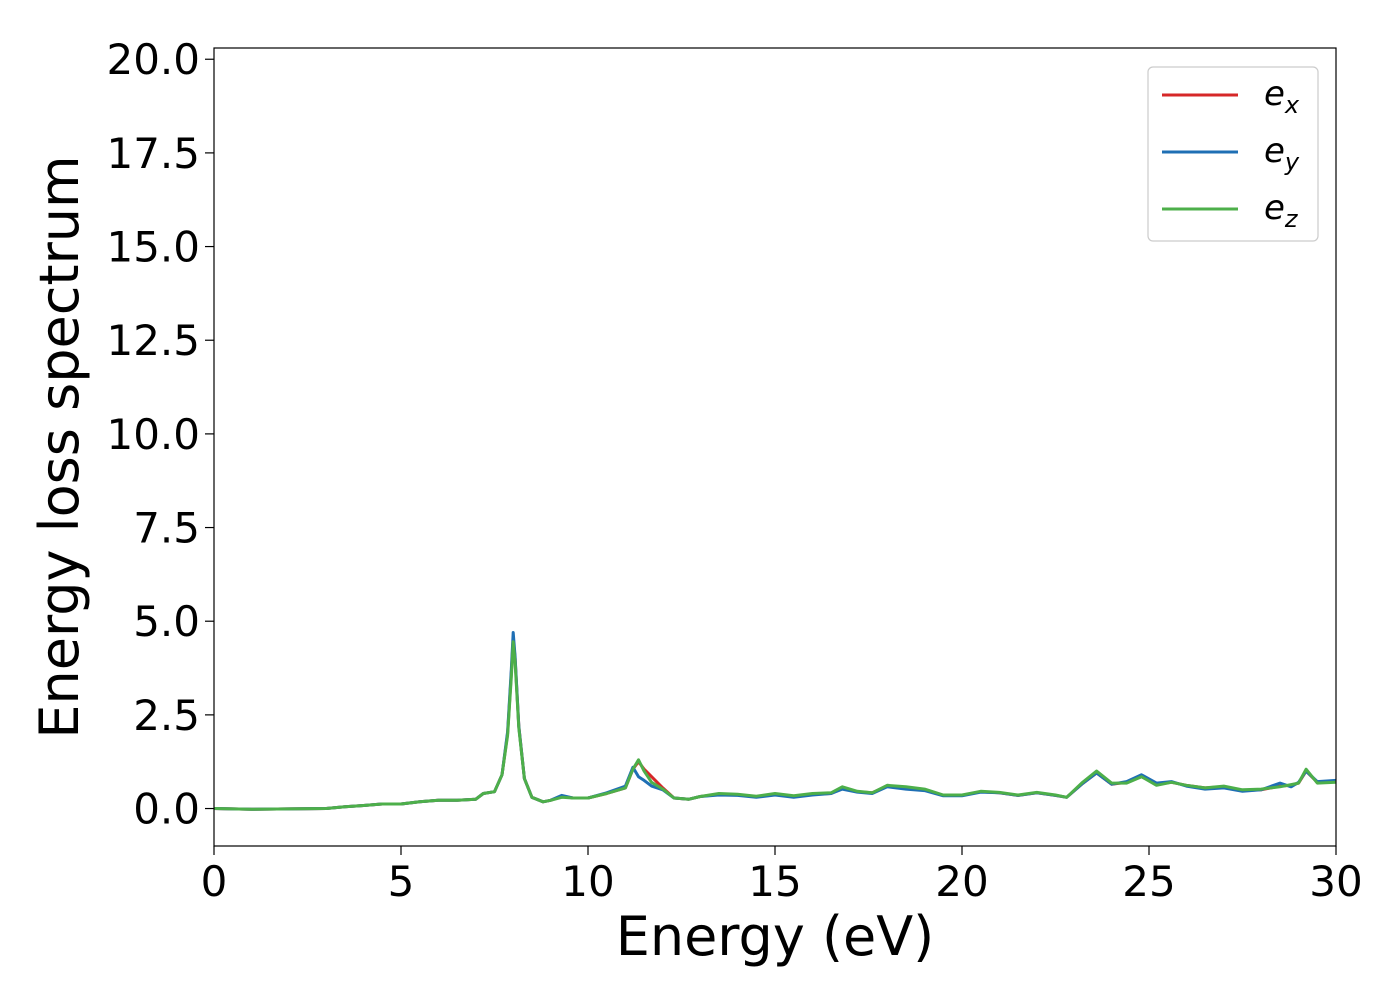 This screenshot has width=1400, height=1000. Describe the element at coordinates (1231, 96) in the screenshot. I see `legend-item-x: ex` at that location.